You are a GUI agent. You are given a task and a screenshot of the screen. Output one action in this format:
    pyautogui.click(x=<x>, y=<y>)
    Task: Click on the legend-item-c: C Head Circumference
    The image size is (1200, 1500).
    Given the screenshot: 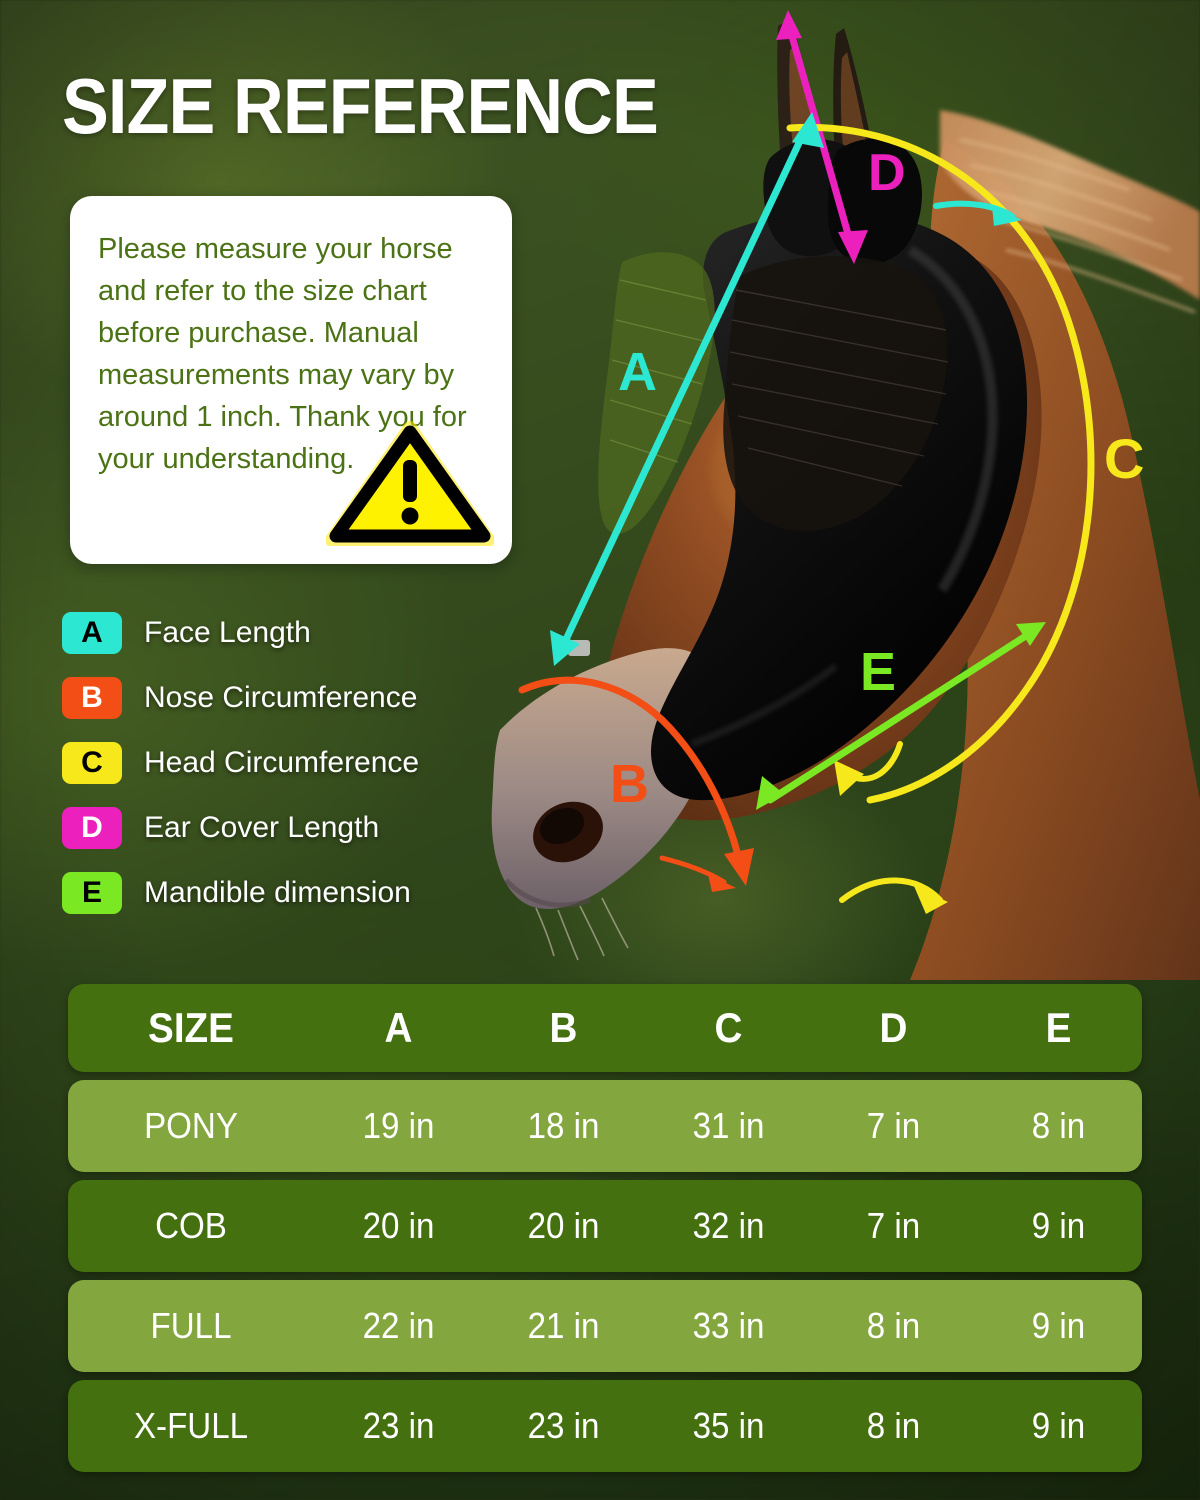 What is the action you would take?
    pyautogui.click(x=272, y=763)
    